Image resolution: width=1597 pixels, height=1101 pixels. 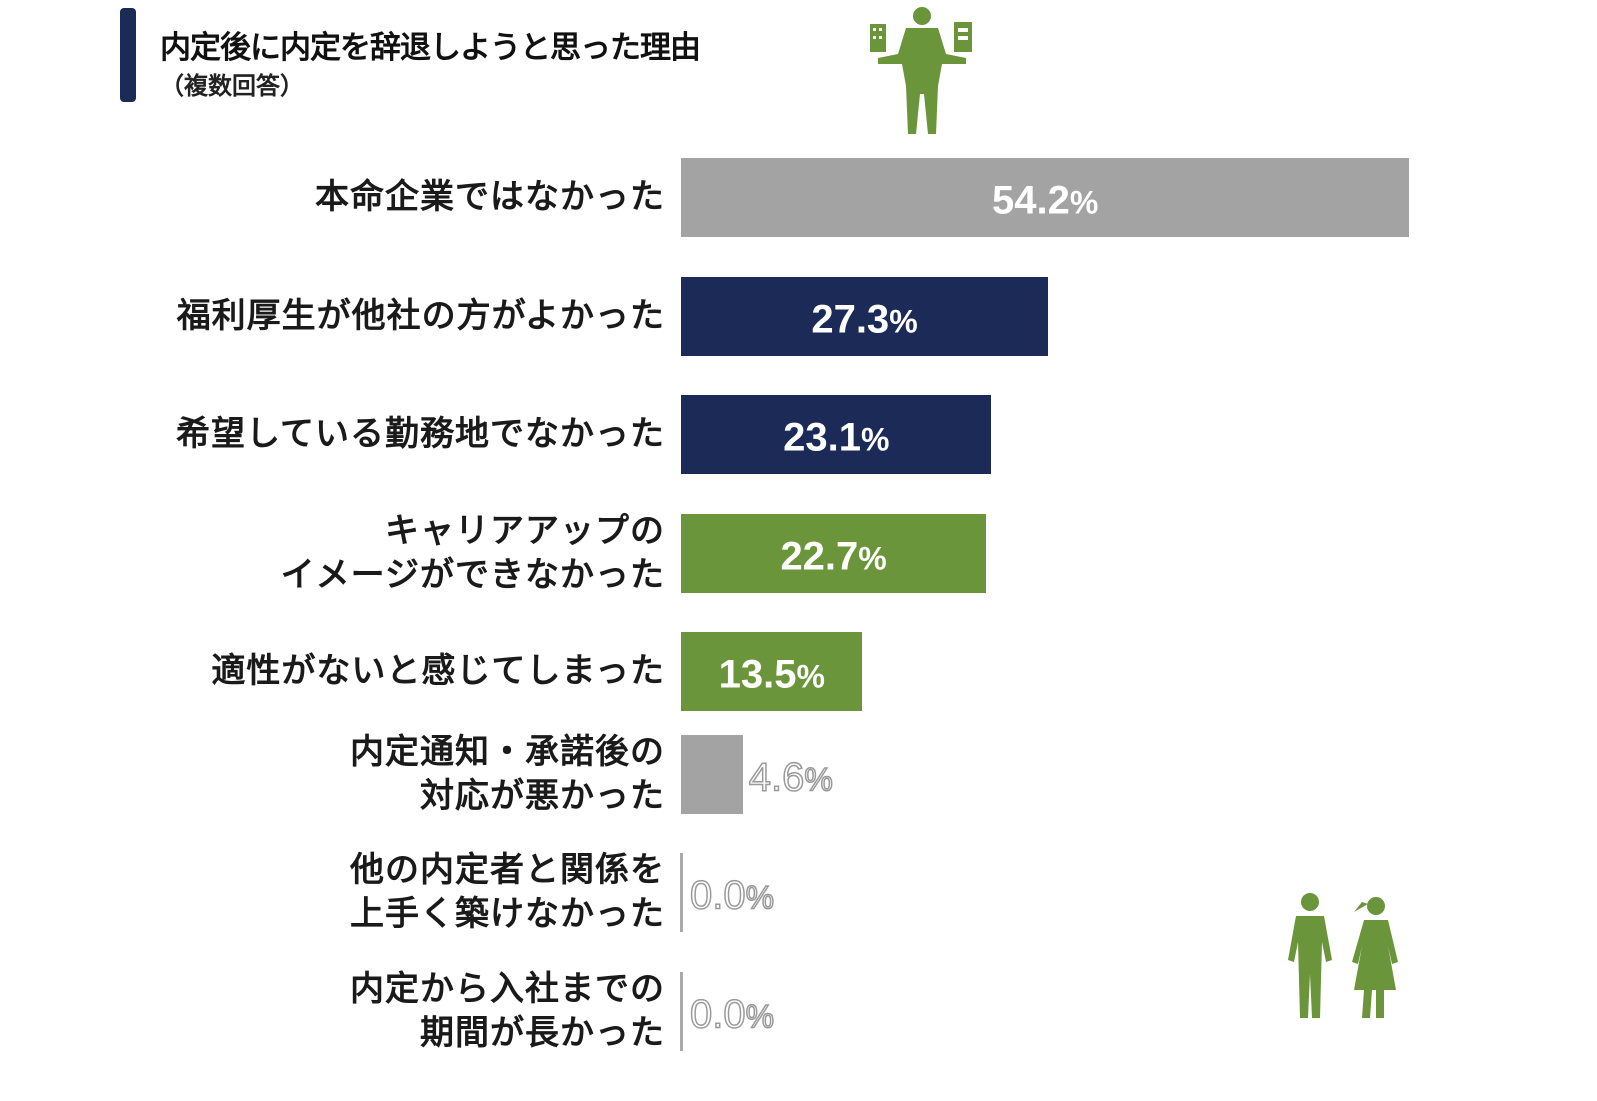 I want to click on category-label: 他の内定者と関係を 上手く築けなかった, so click(x=507, y=892).